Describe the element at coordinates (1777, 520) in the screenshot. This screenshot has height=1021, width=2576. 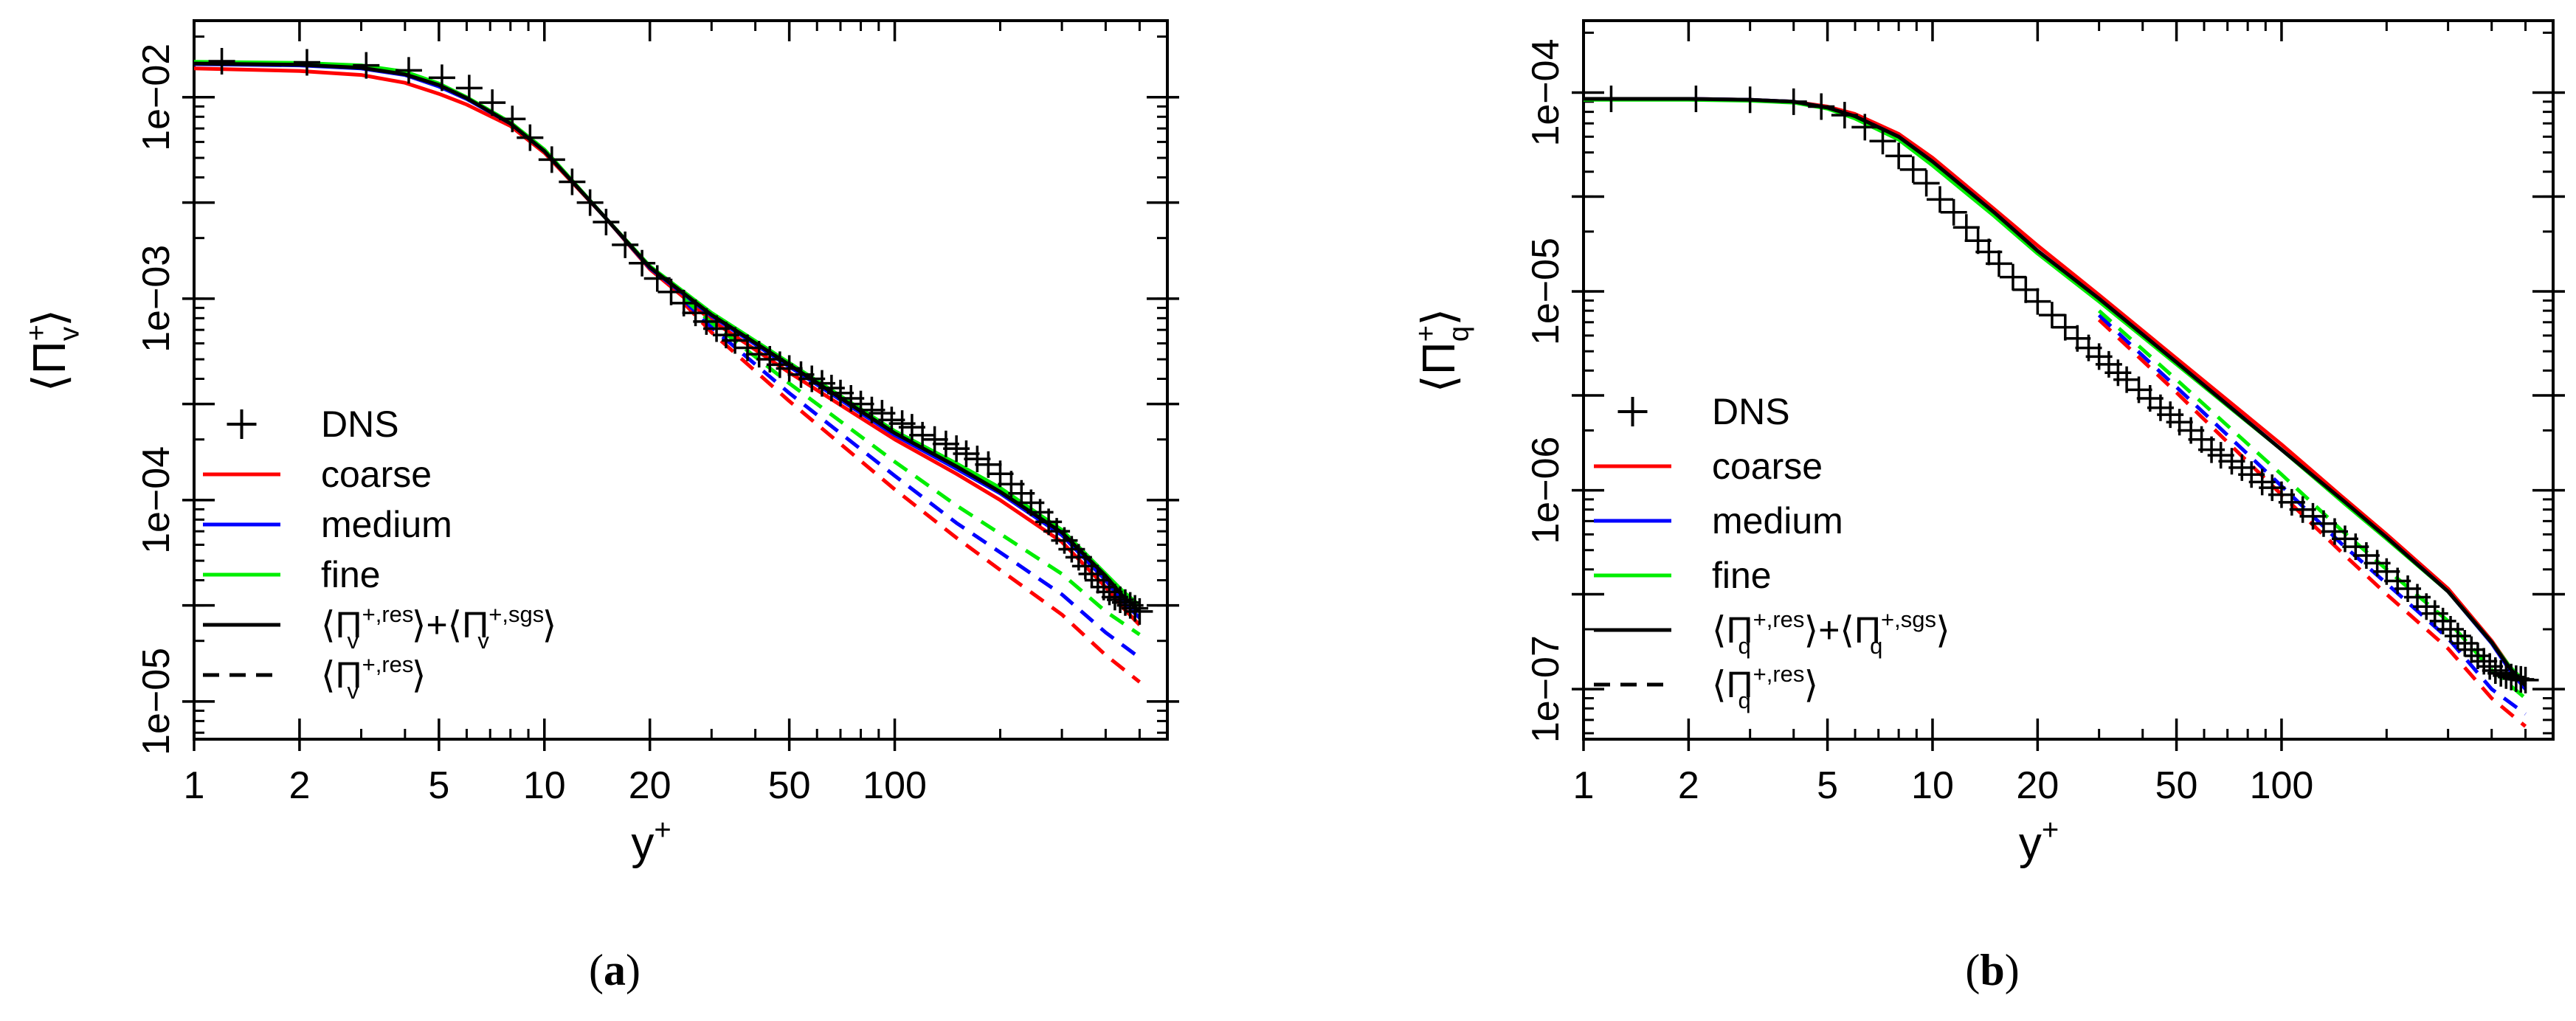
I see `legend-label: medium` at that location.